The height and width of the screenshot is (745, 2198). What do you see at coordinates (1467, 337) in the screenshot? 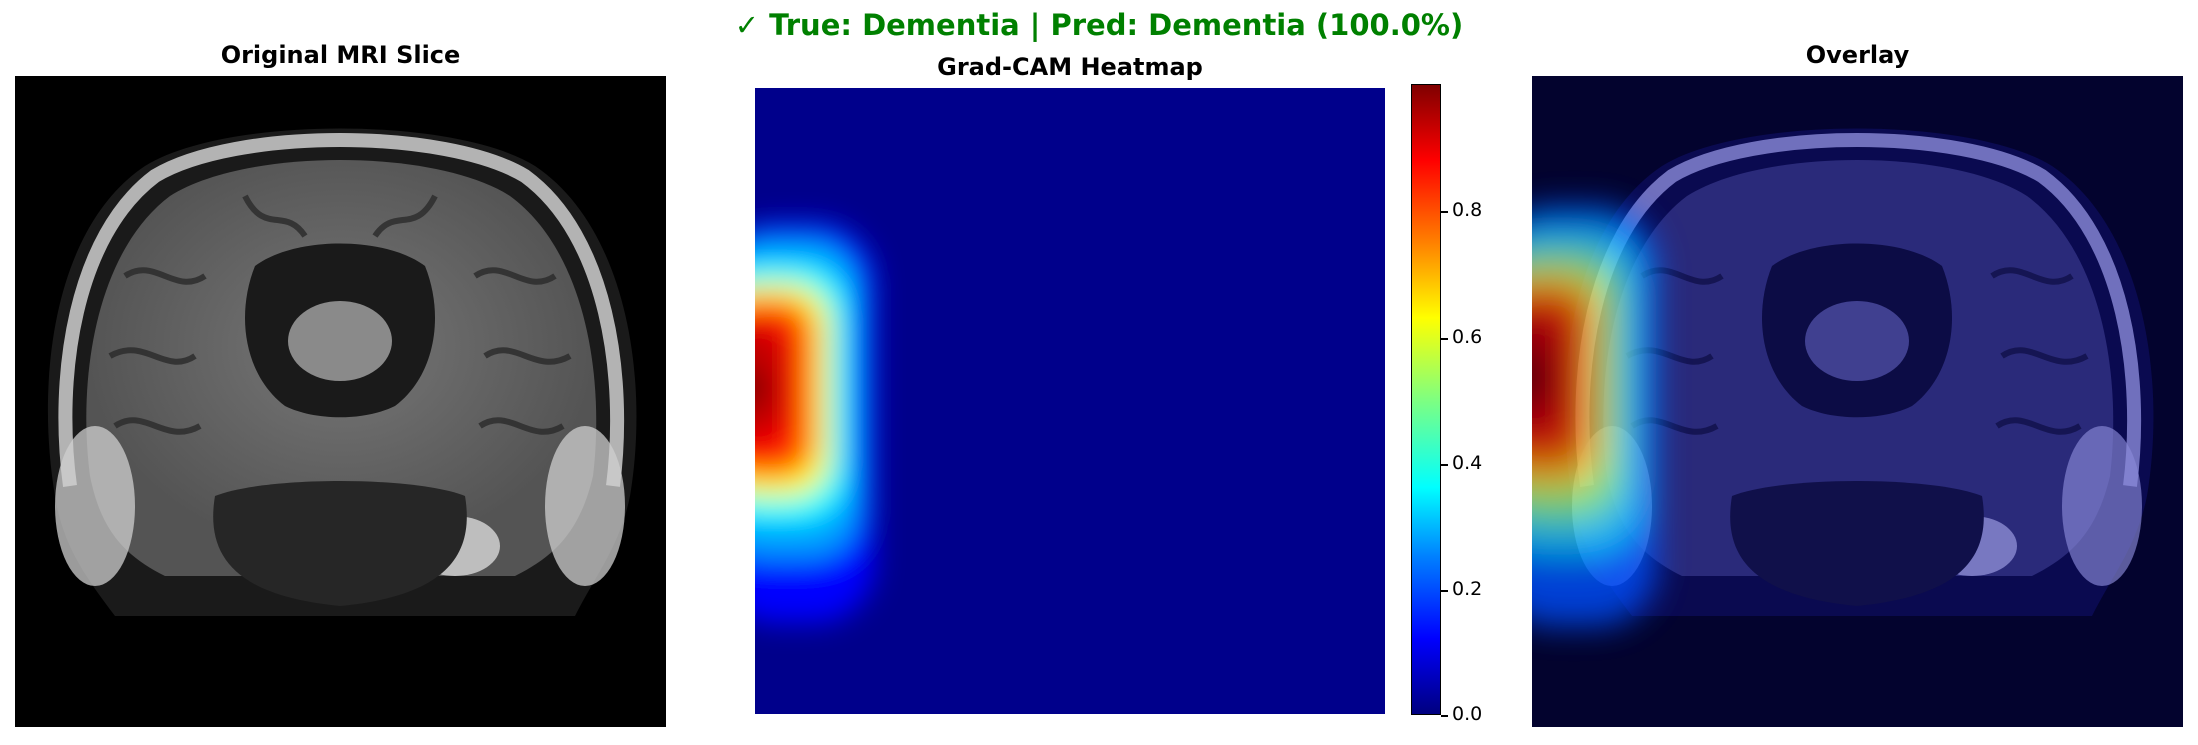
I see `colorbar-tick-label: 0.6` at bounding box center [1467, 337].